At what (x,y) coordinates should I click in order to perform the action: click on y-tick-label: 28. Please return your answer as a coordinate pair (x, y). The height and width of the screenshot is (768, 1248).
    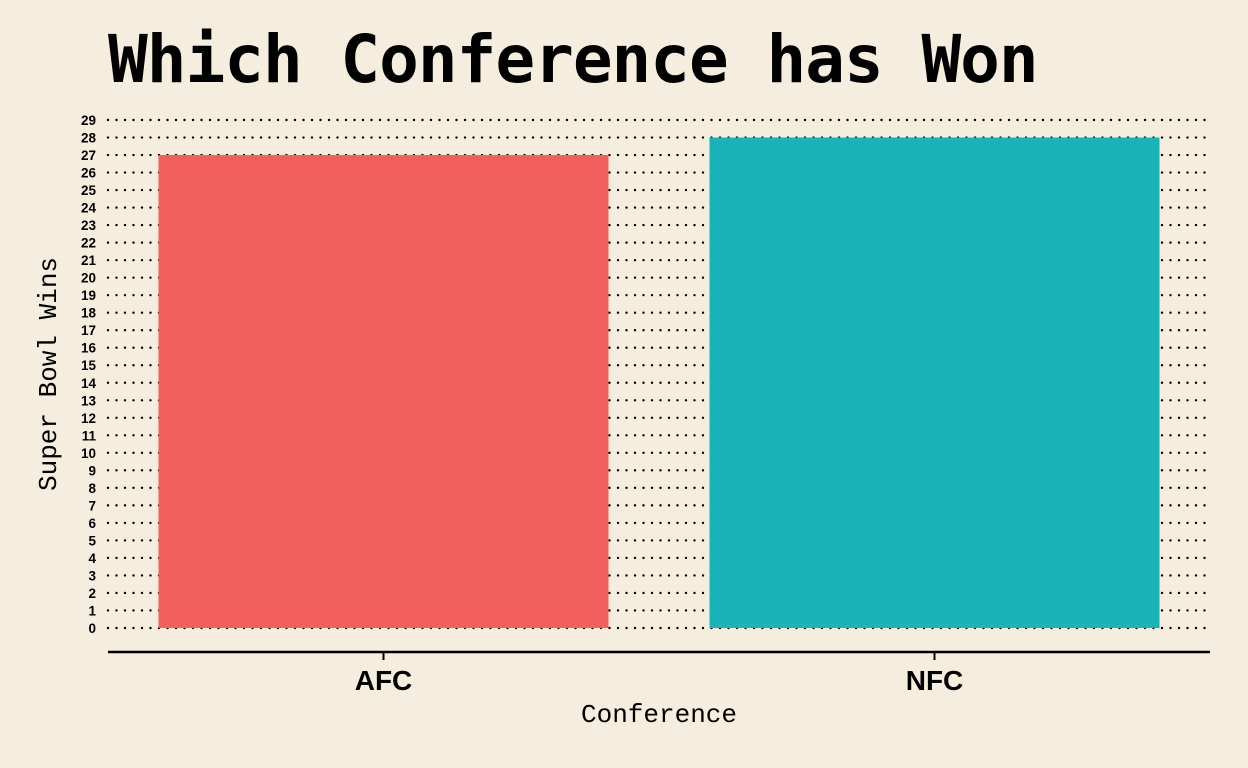
    Looking at the image, I should click on (89, 138).